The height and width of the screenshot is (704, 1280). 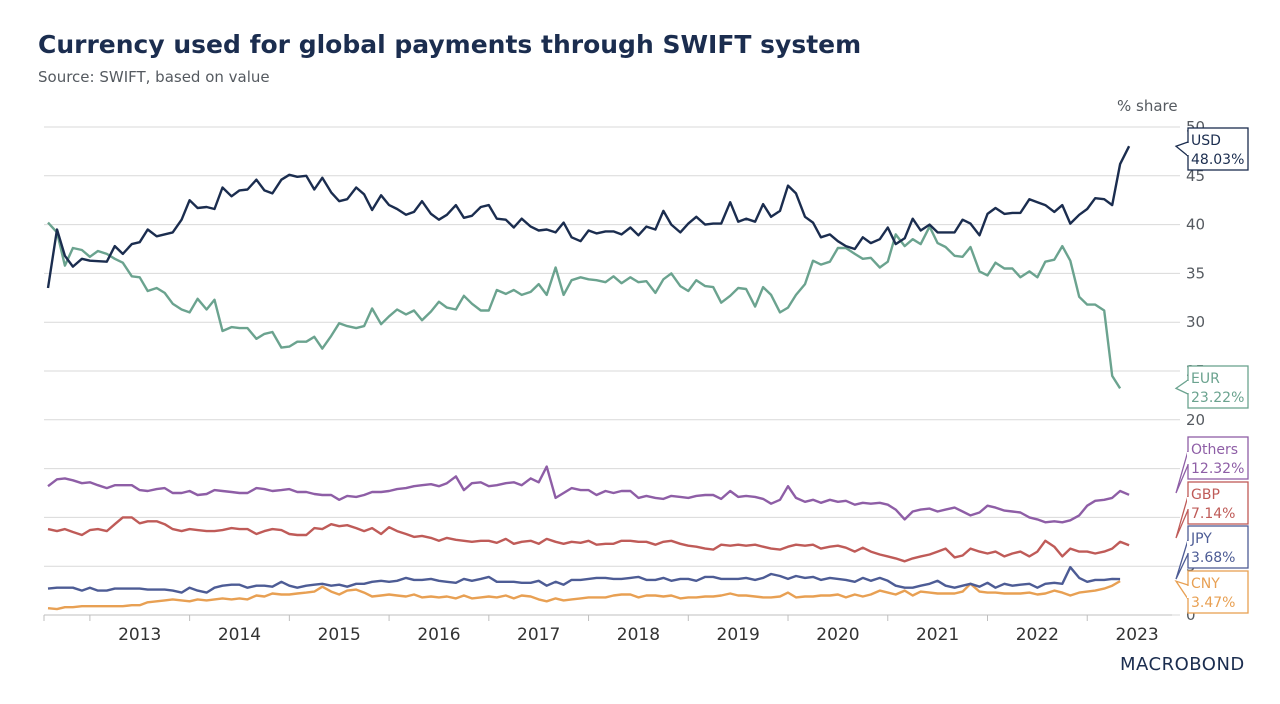 What do you see at coordinates (1195, 322) in the screenshot?
I see `y-tick-label-30: 30` at bounding box center [1195, 322].